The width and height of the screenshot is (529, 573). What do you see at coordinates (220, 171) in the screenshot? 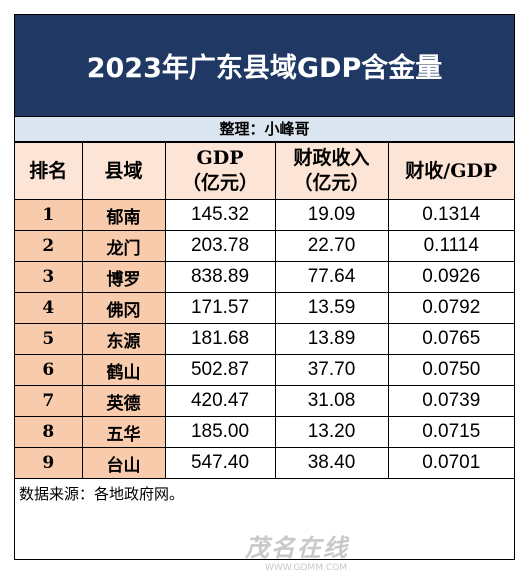
I see `column-header: GDP （亿元）` at bounding box center [220, 171].